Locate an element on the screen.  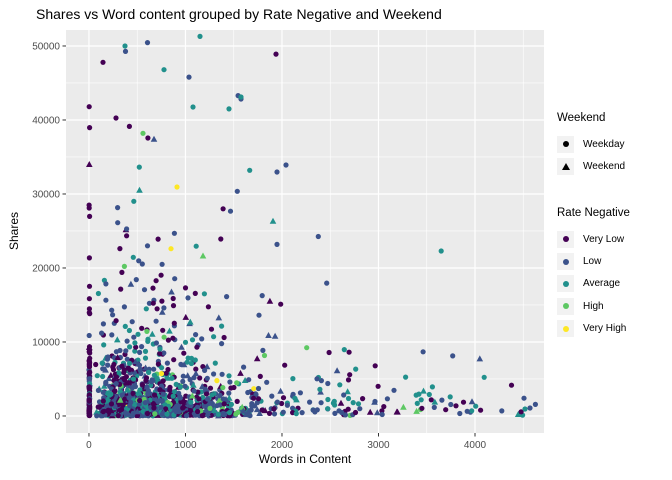
legend-rate-negative-title: Rate Negative is located at coordinates (593, 213).